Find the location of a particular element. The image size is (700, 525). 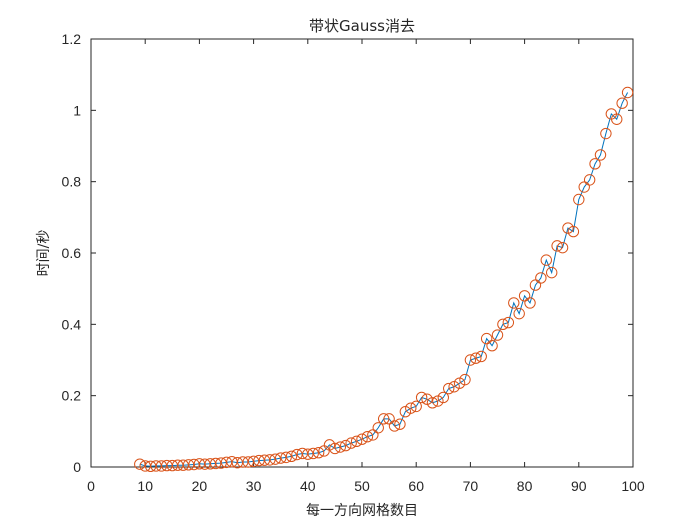

y-tick-label: 1.2 is located at coordinates (72, 39).